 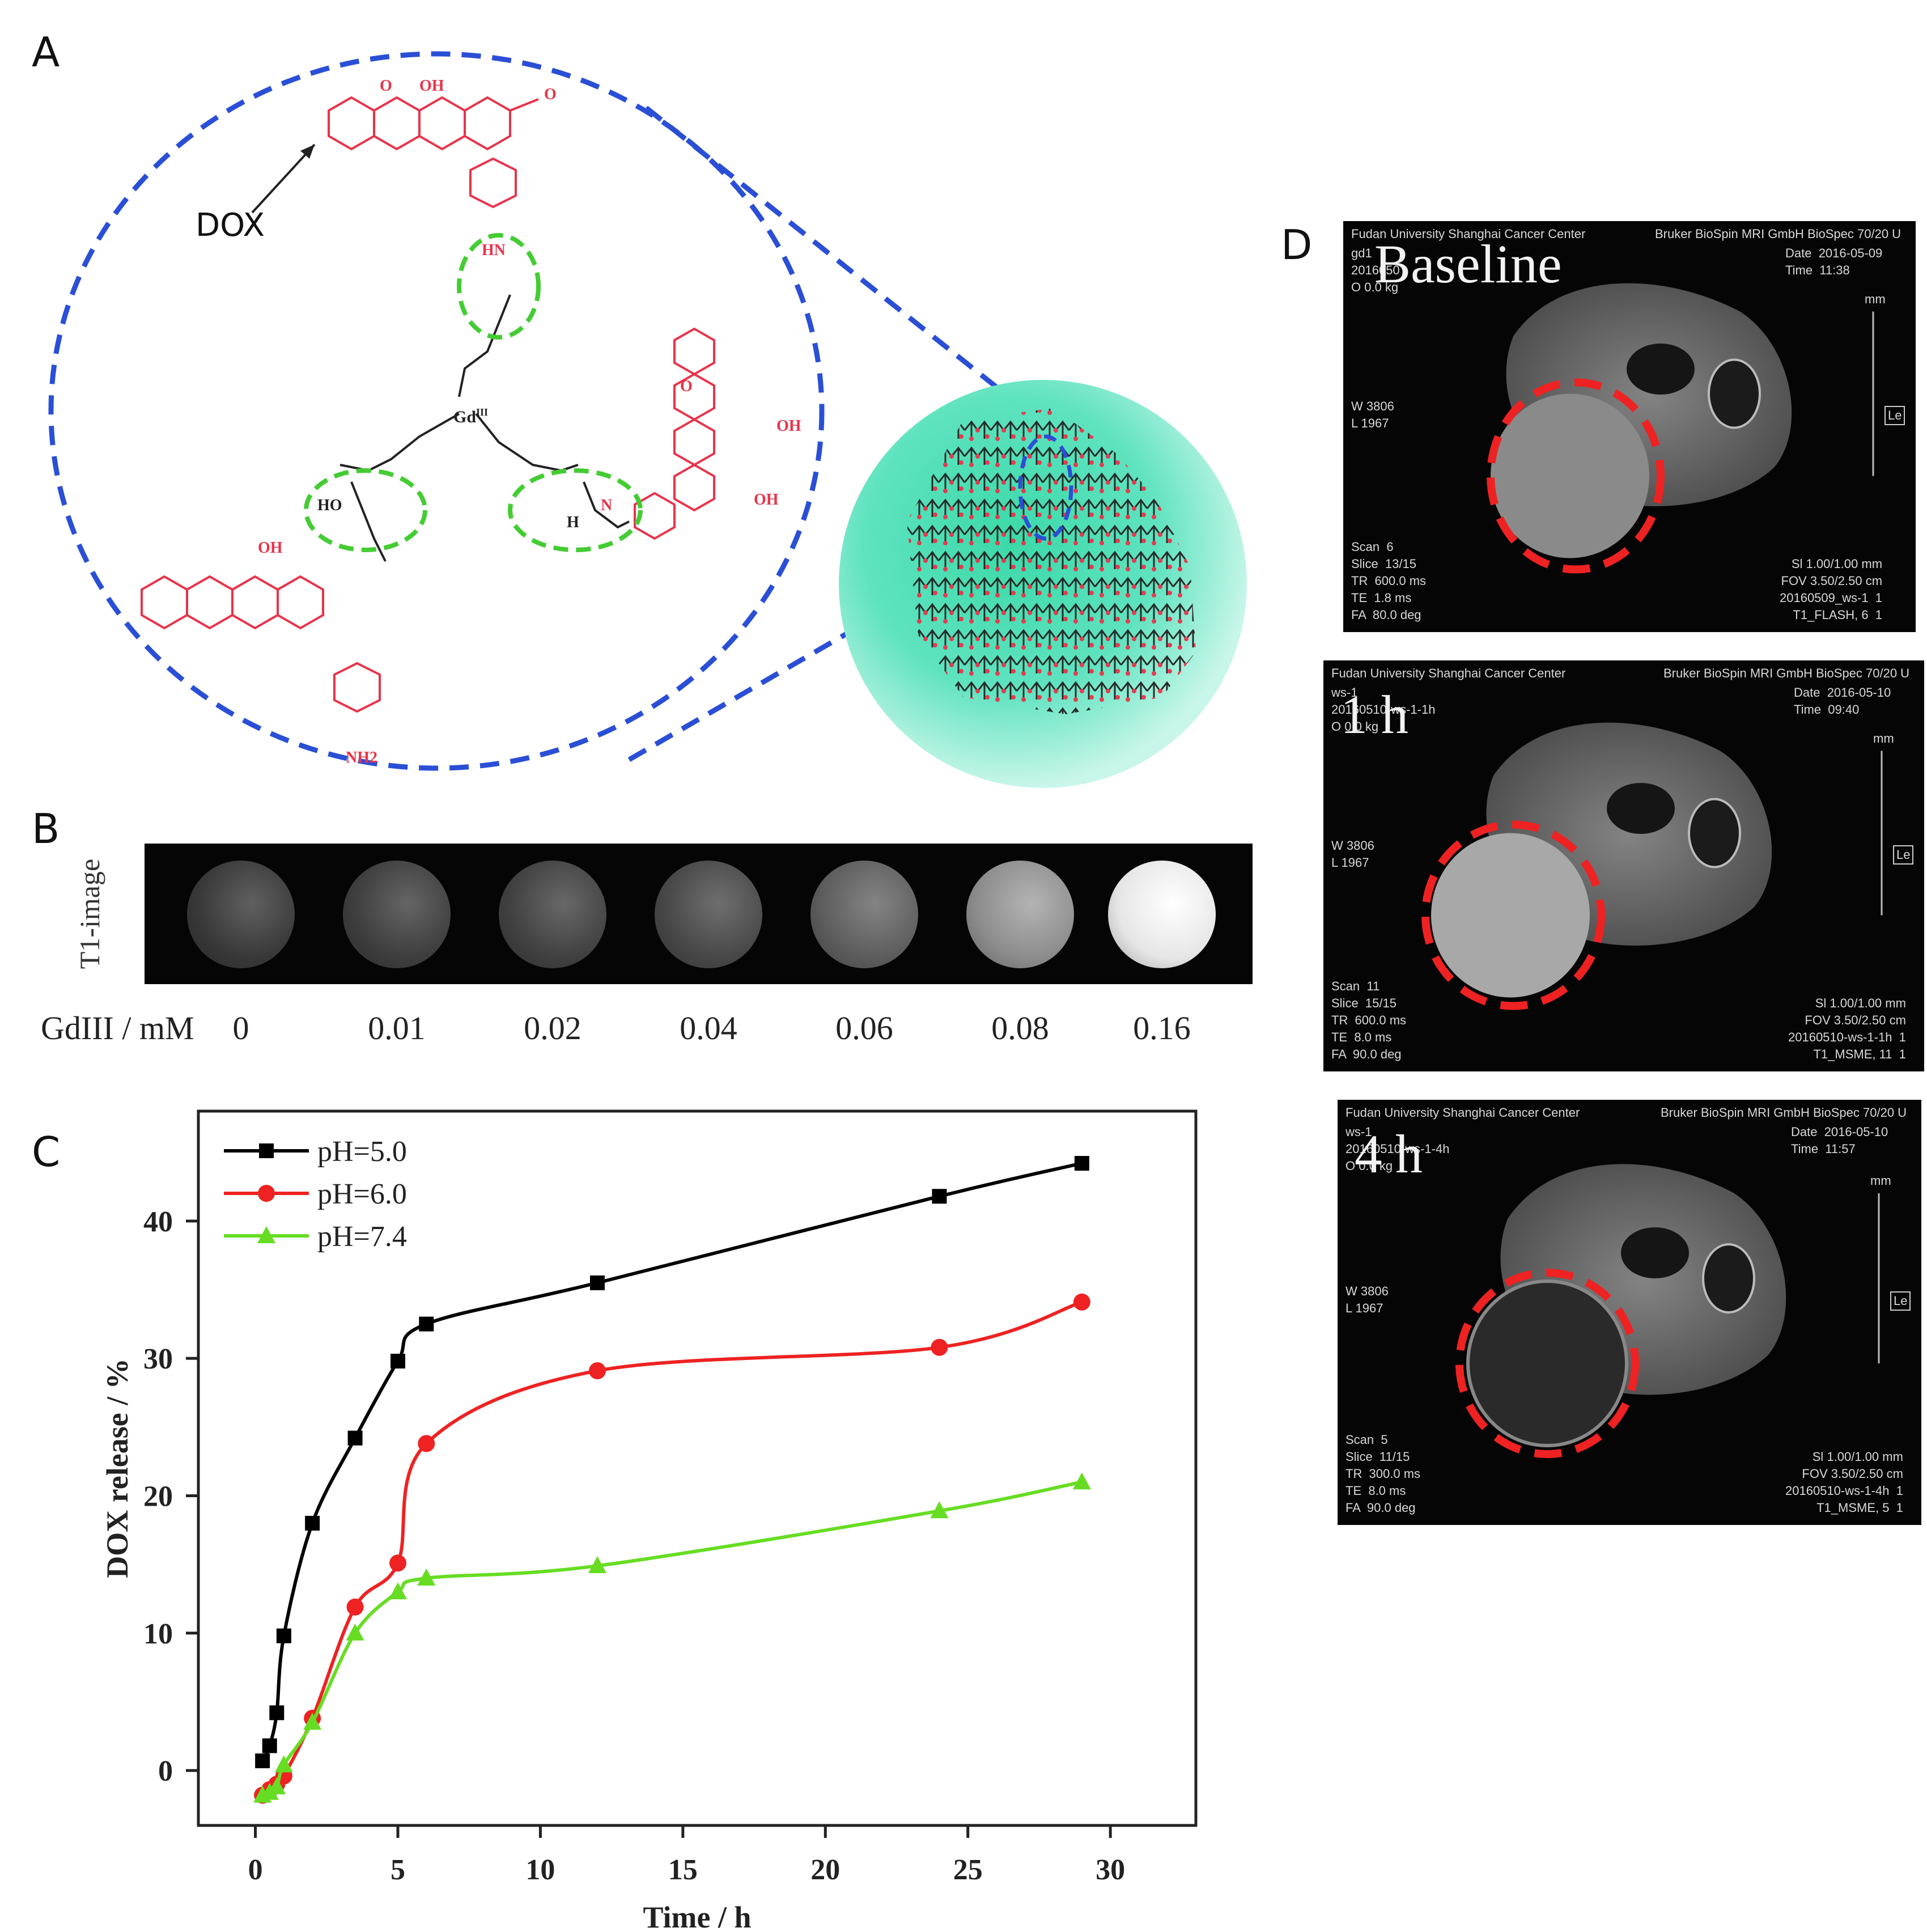 I want to click on polymer-network, so click(x=1051, y=561).